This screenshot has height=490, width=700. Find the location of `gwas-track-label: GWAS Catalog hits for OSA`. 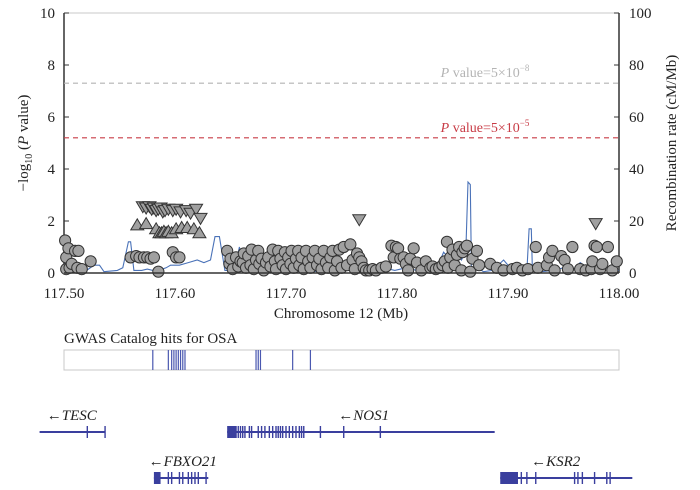

gwas-track-label: GWAS Catalog hits for OSA is located at coordinates (150, 339).